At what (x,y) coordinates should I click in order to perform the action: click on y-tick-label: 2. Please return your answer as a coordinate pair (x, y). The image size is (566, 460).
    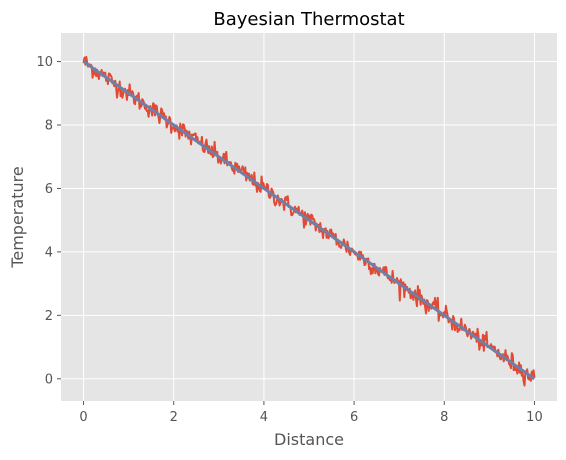
    Looking at the image, I should click on (49, 316).